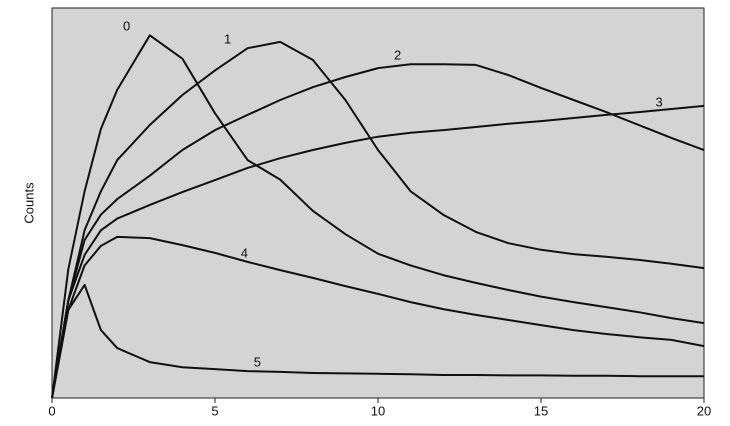 The image size is (730, 426). I want to click on x-tick-label: 10, so click(378, 410).